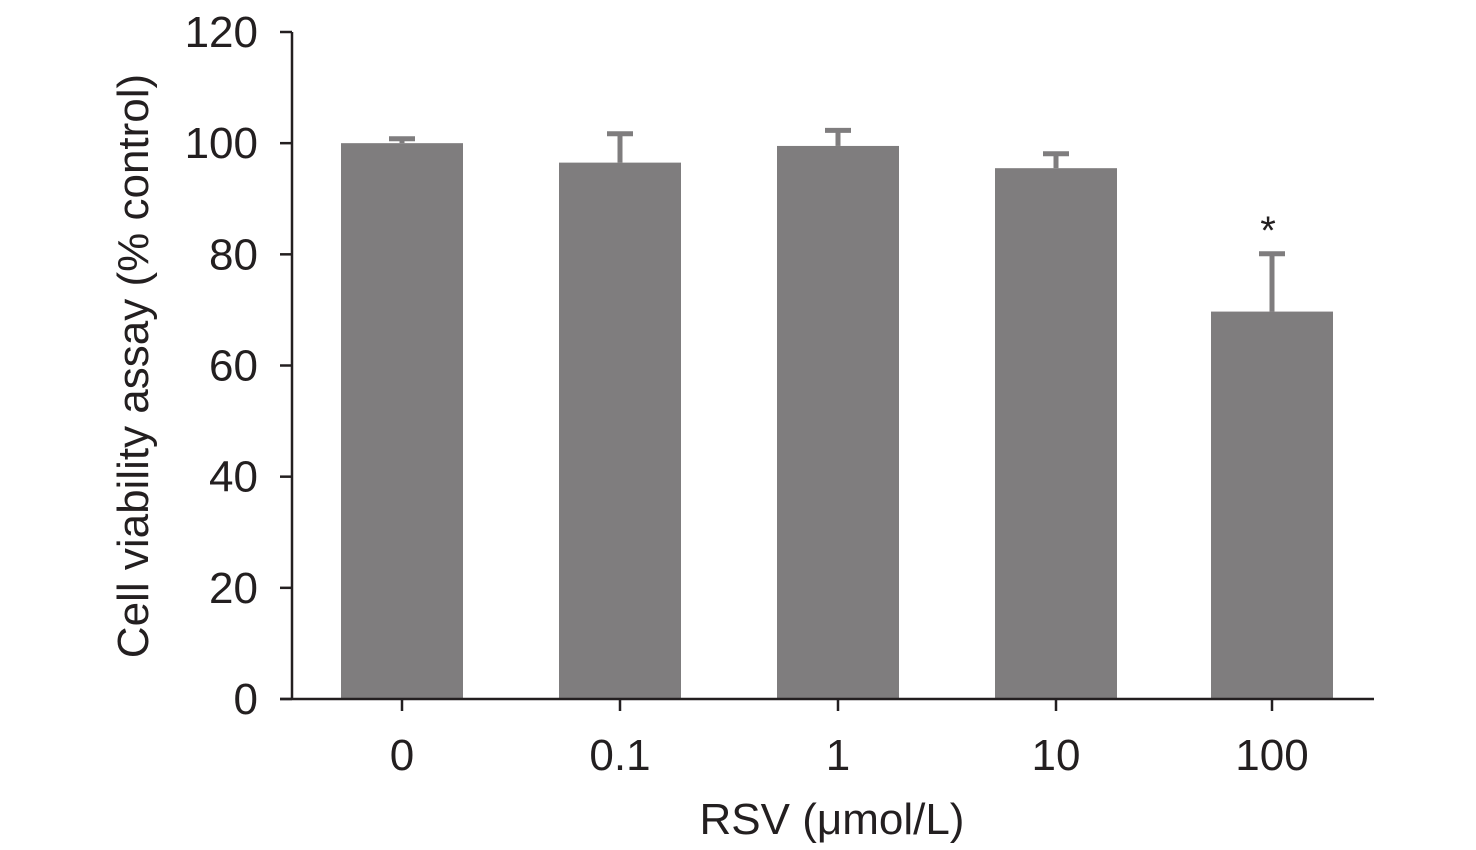 The width and height of the screenshot is (1476, 850). I want to click on y-tick-label-40: 40, so click(233, 477).